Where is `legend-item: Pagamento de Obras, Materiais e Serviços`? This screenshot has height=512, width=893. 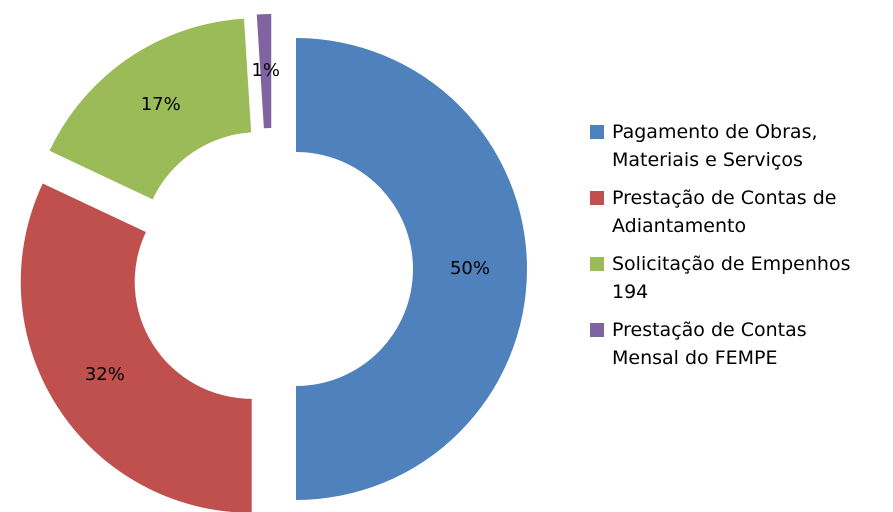 legend-item: Pagamento de Obras, Materiais e Serviços is located at coordinates (740, 146).